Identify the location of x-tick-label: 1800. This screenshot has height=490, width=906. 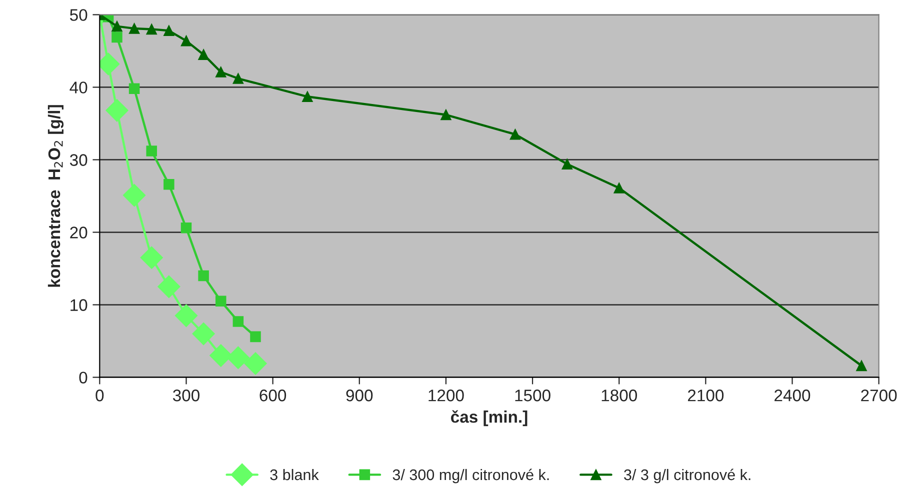
(619, 396).